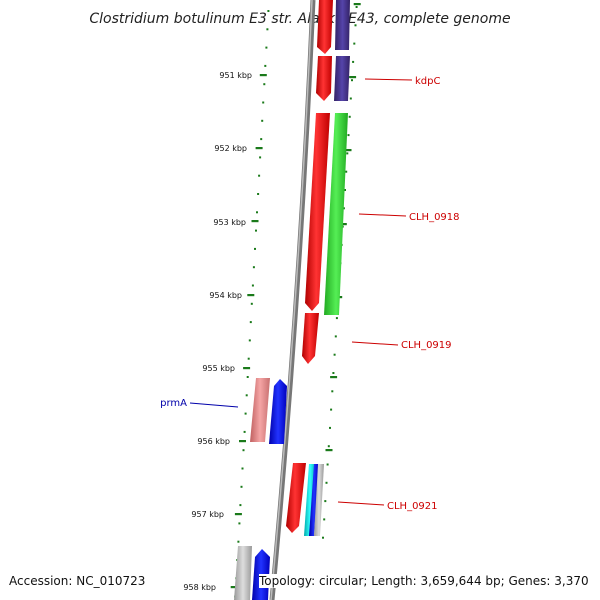 Image resolution: width=600 pixels, height=600 pixels. What do you see at coordinates (319, 500) in the screenshot?
I see `gene-gray-small` at bounding box center [319, 500].